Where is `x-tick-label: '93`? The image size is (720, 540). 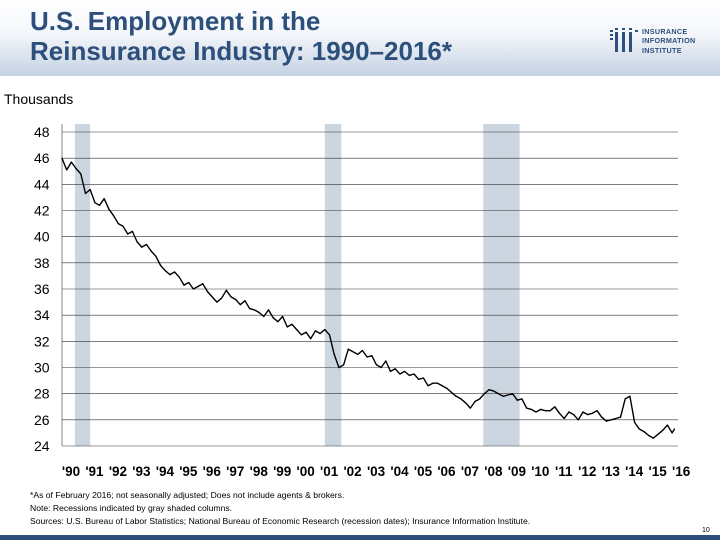 x-tick-label: '93 is located at coordinates (141, 471).